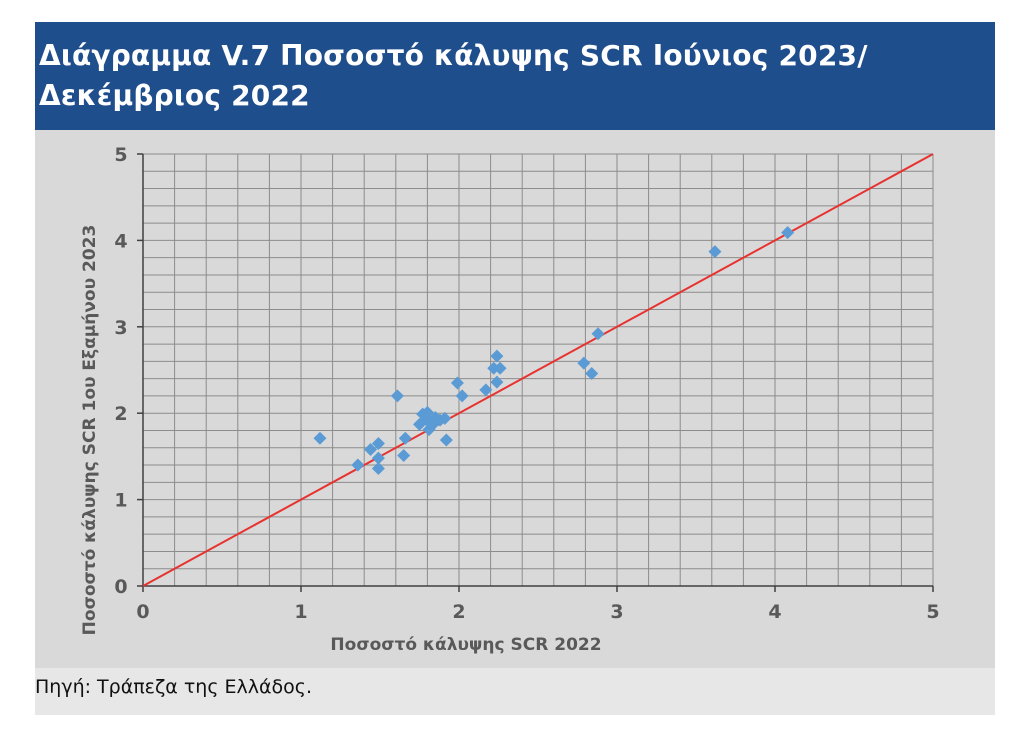  What do you see at coordinates (120, 328) in the screenshot?
I see `y-tick-label: 3` at bounding box center [120, 328].